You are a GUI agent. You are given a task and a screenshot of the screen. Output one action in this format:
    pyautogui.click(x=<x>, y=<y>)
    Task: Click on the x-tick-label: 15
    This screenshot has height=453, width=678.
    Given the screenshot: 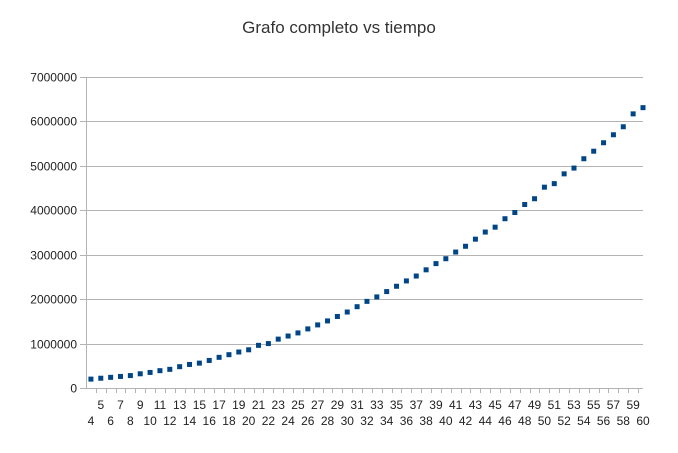 What is the action you would take?
    pyautogui.click(x=200, y=405)
    